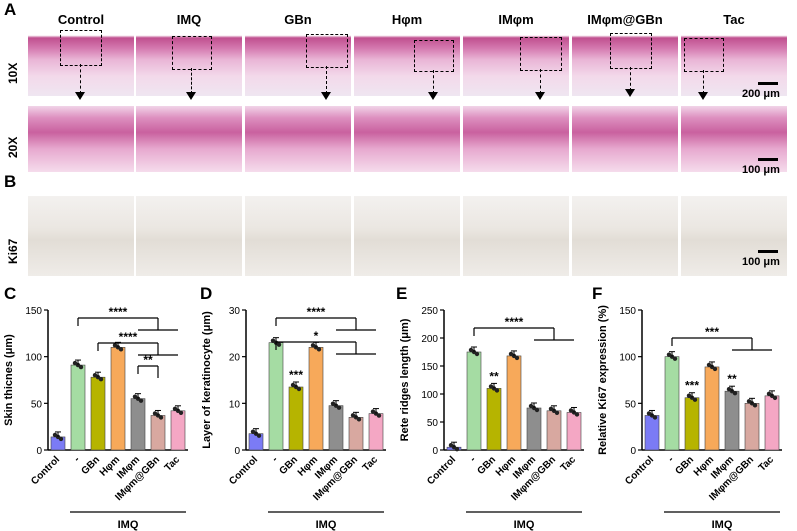  Describe the element at coordinates (603, 380) in the screenshot. I see `y-axis-label: Relative Ki67 expression (%)` at that location.